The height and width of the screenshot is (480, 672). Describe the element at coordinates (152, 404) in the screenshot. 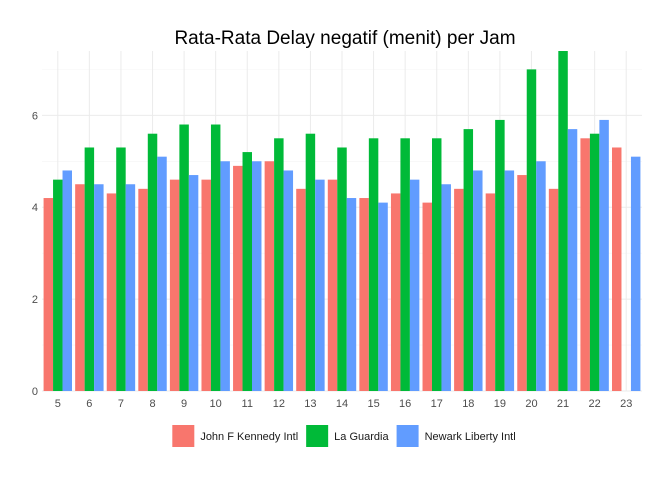

I see `x-tick-label: 8` at that location.